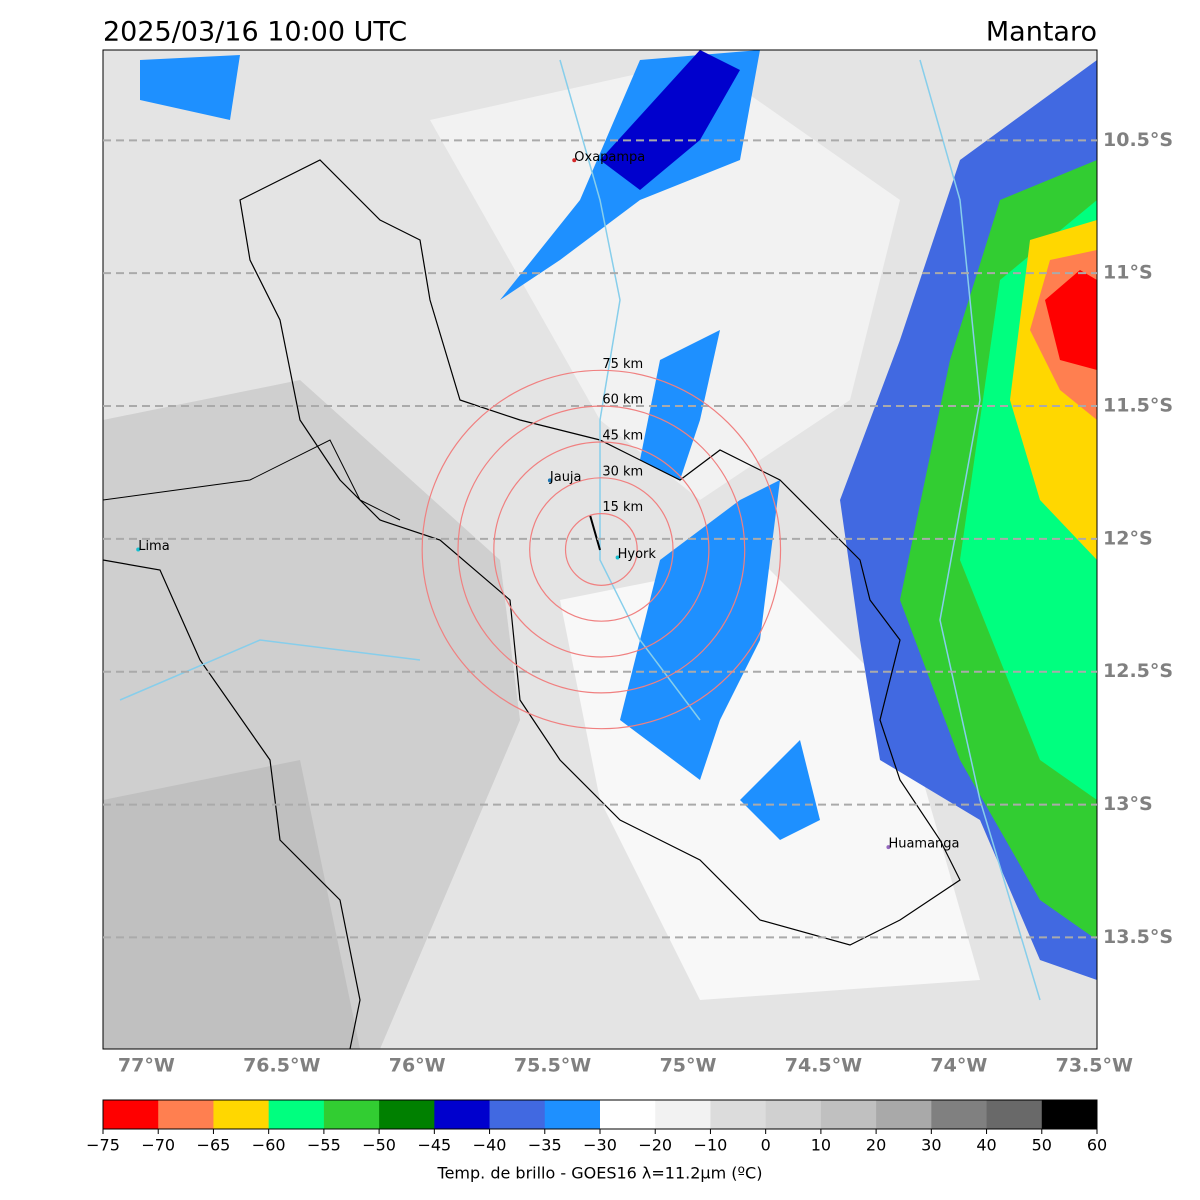 This screenshot has height=1200, width=1200. I want to click on lon-tick-label: 74°W, so click(958, 1066).